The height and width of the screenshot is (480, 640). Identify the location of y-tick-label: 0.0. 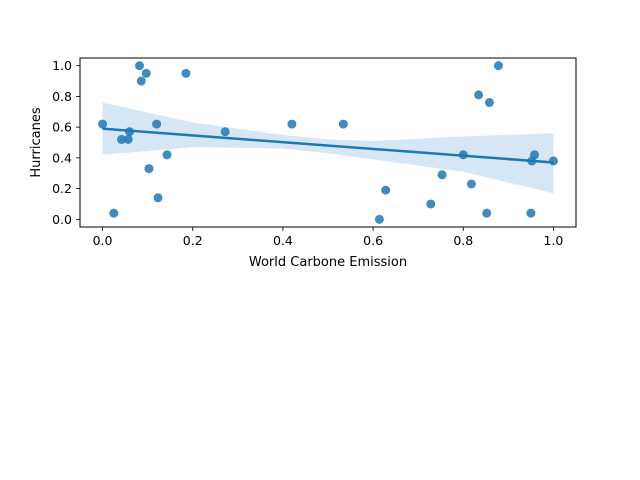
(62, 219).